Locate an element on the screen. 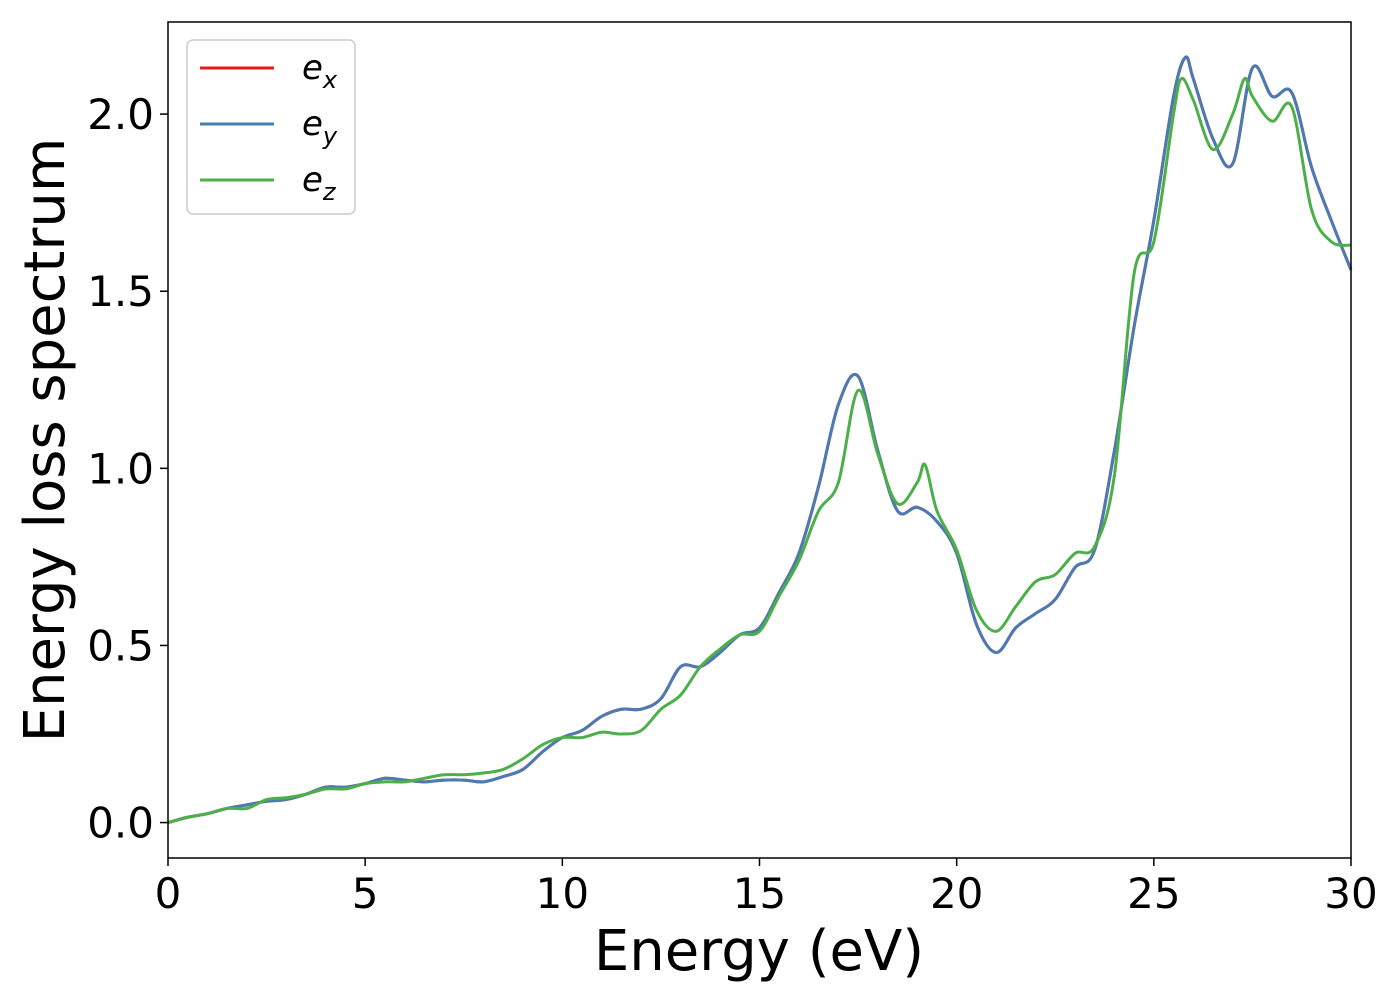 This screenshot has width=1400, height=1000. legend-box is located at coordinates (271, 127).